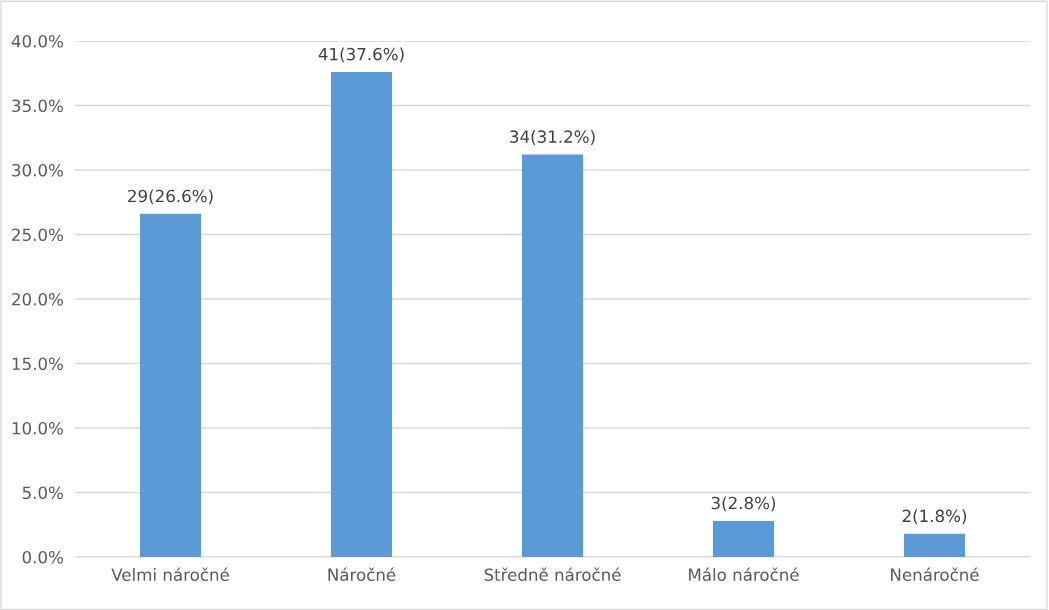 Image resolution: width=1049 pixels, height=610 pixels. I want to click on y-tick-label: 0.0%, so click(42, 557).